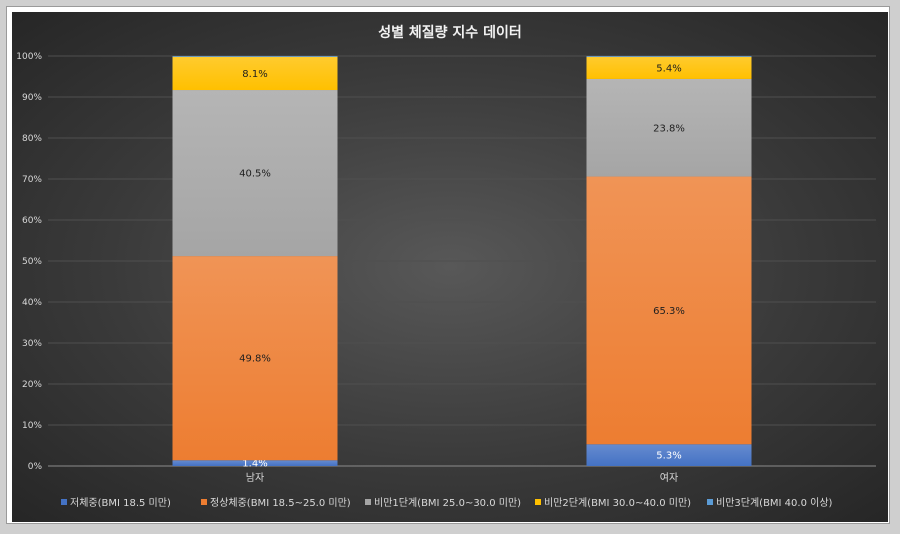 The image size is (900, 534). What do you see at coordinates (32, 385) in the screenshot?
I see `y-tick-label: 20%` at bounding box center [32, 385].